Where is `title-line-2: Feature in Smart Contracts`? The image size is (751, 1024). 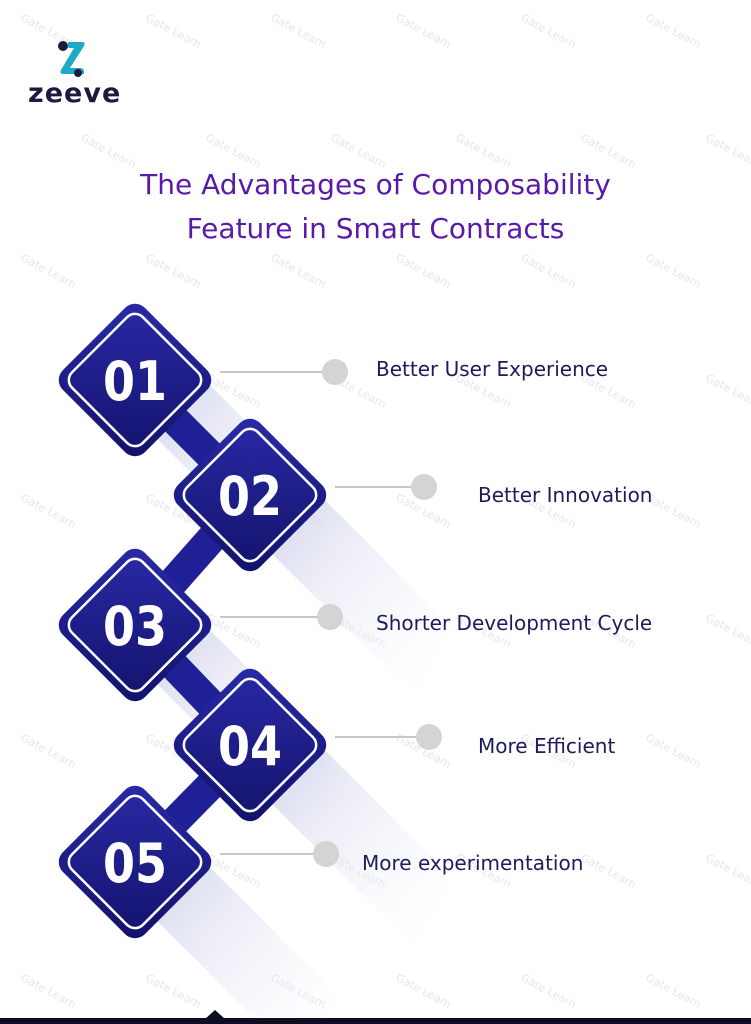 title-line-2: Feature in Smart Contracts is located at coordinates (375, 228).